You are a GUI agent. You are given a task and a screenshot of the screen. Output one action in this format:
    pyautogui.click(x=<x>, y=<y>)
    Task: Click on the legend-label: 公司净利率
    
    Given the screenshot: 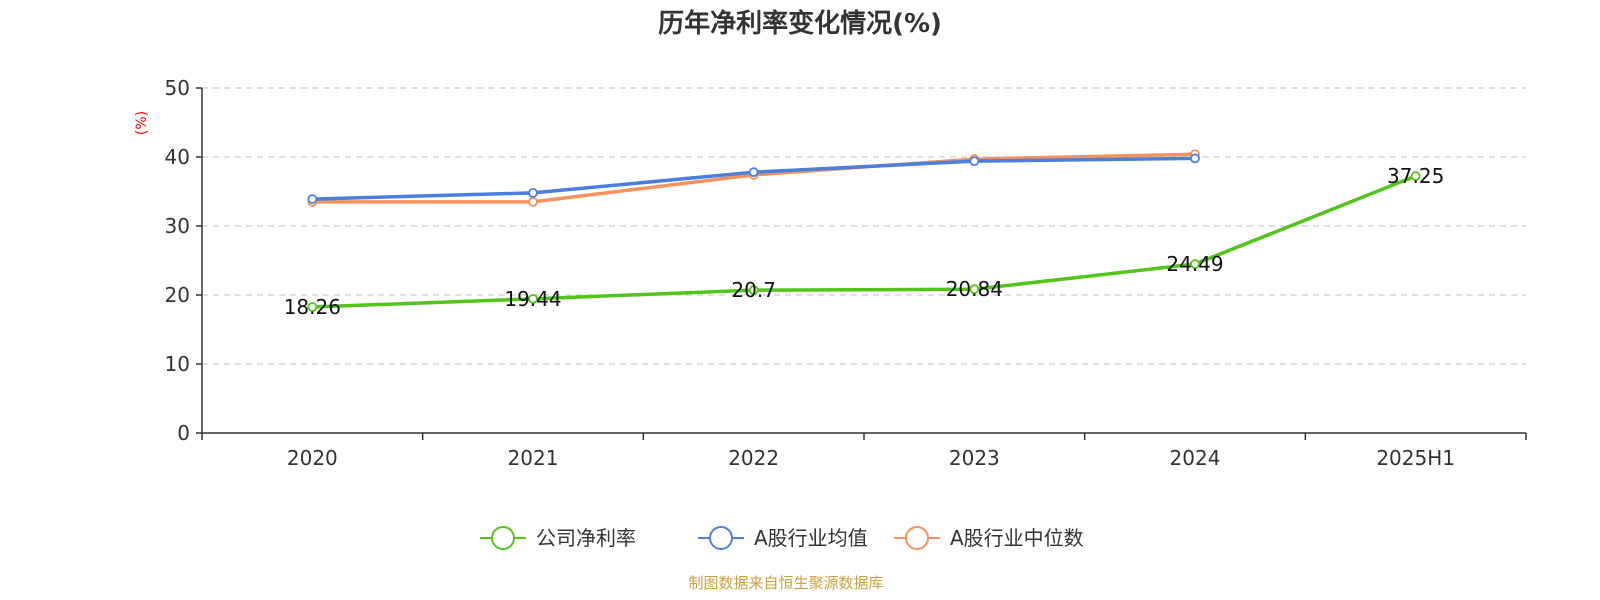 What is the action you would take?
    pyautogui.click(x=586, y=538)
    